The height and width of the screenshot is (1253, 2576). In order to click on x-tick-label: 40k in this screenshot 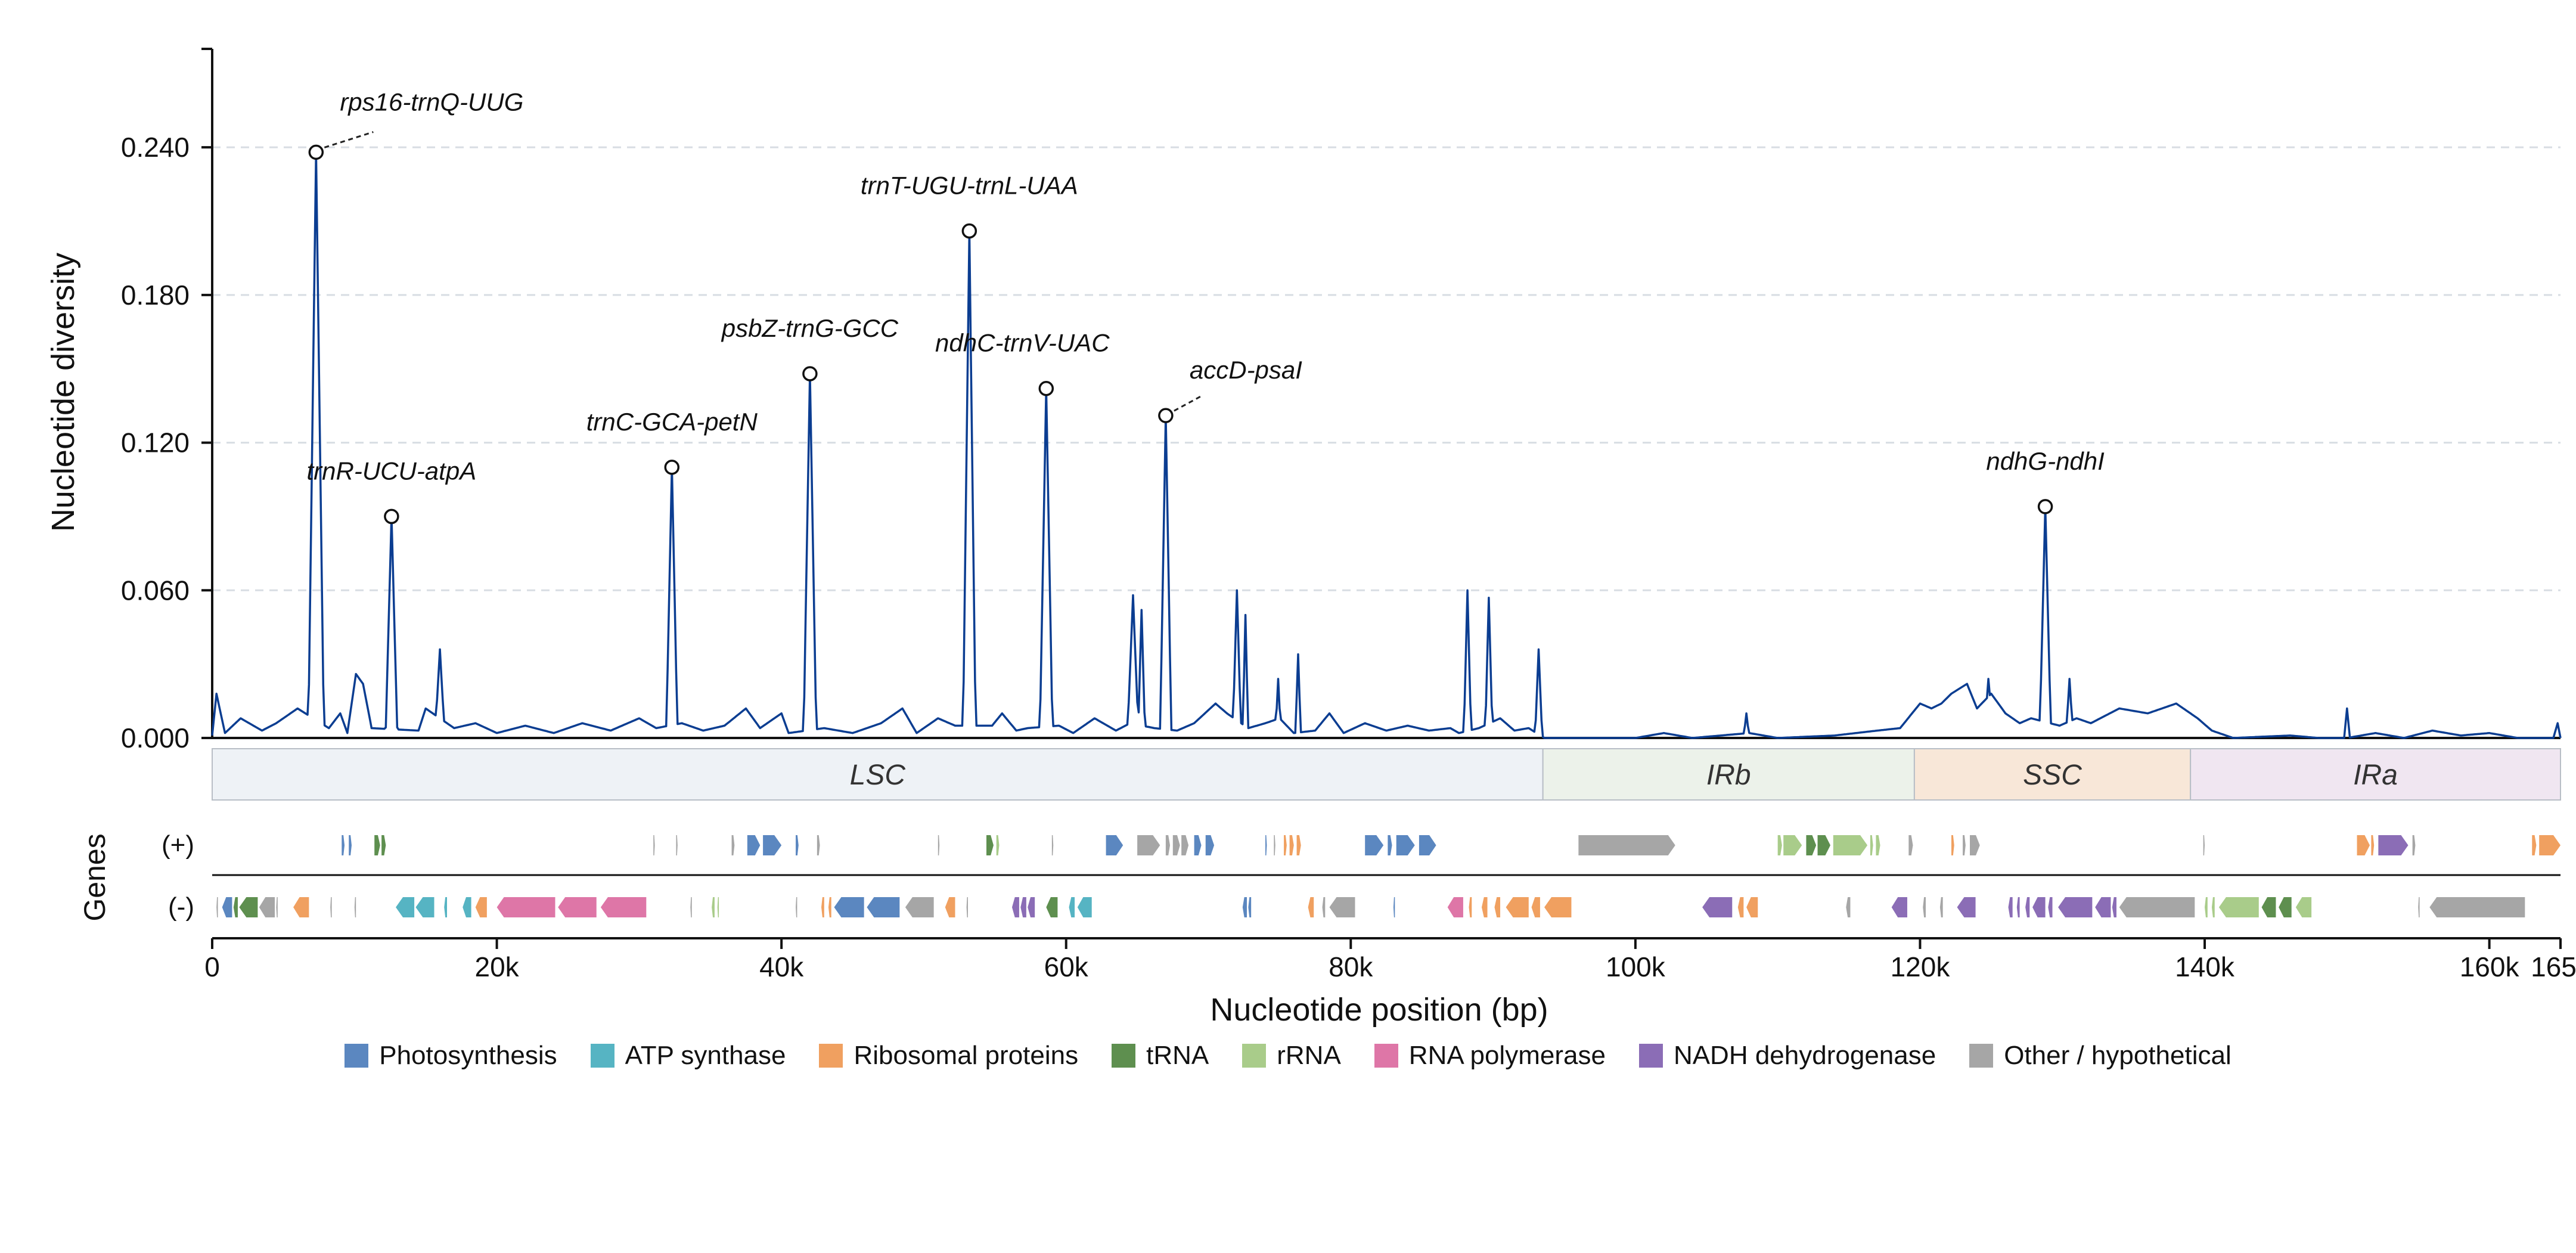, I will do `click(782, 966)`.